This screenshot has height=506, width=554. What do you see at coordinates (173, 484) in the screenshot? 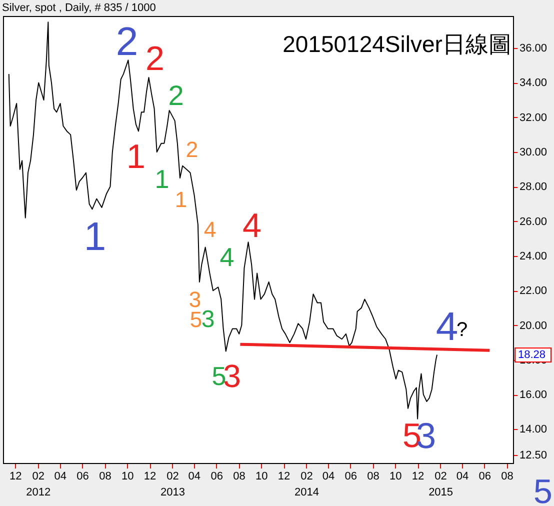
I see `x-tick-label: 02 2013` at bounding box center [173, 484].